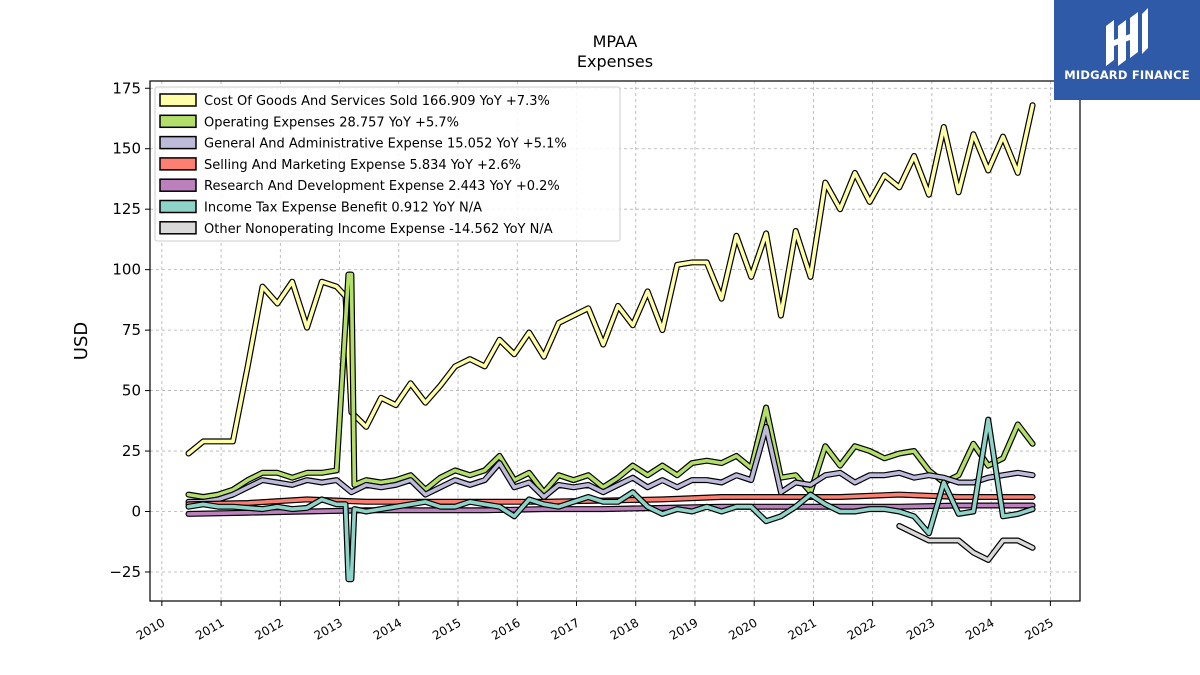  Describe the element at coordinates (387, 628) in the screenshot. I see `x-tick-label: 2014` at that location.